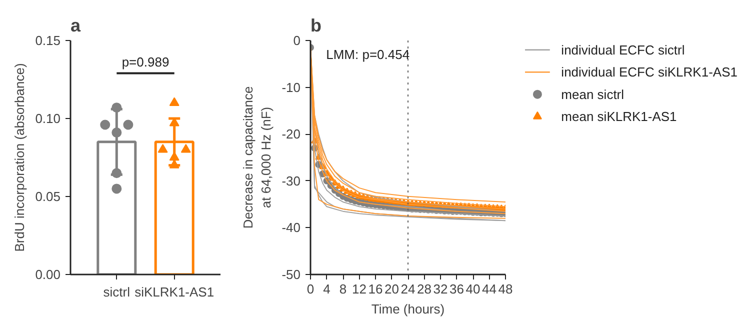 The width and height of the screenshot is (756, 329). I want to click on y-tick-label: 0.05, so click(48, 196).